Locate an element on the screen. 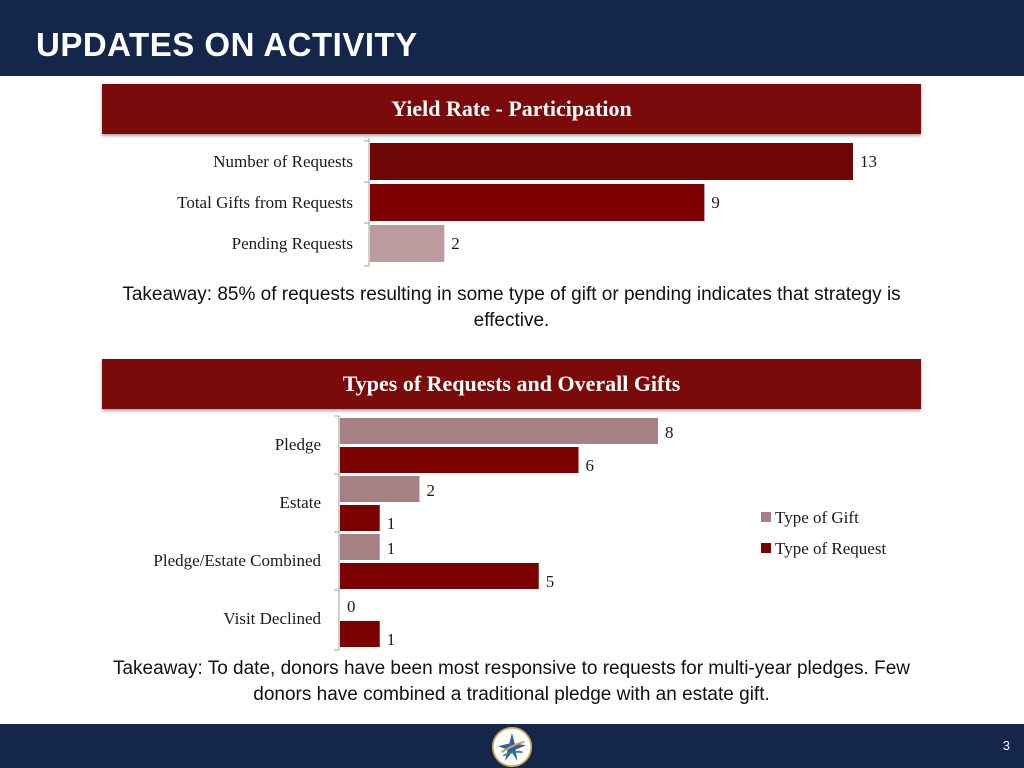 This screenshot has width=1024, height=768. chart2-value-label: 8 is located at coordinates (669, 432).